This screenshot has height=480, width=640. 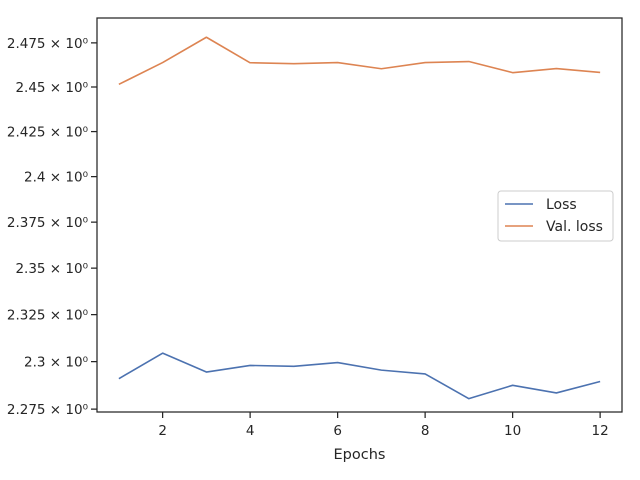 What do you see at coordinates (47, 223) in the screenshot?
I see `y-tick-label: 2.375 × 10⁰` at bounding box center [47, 223].